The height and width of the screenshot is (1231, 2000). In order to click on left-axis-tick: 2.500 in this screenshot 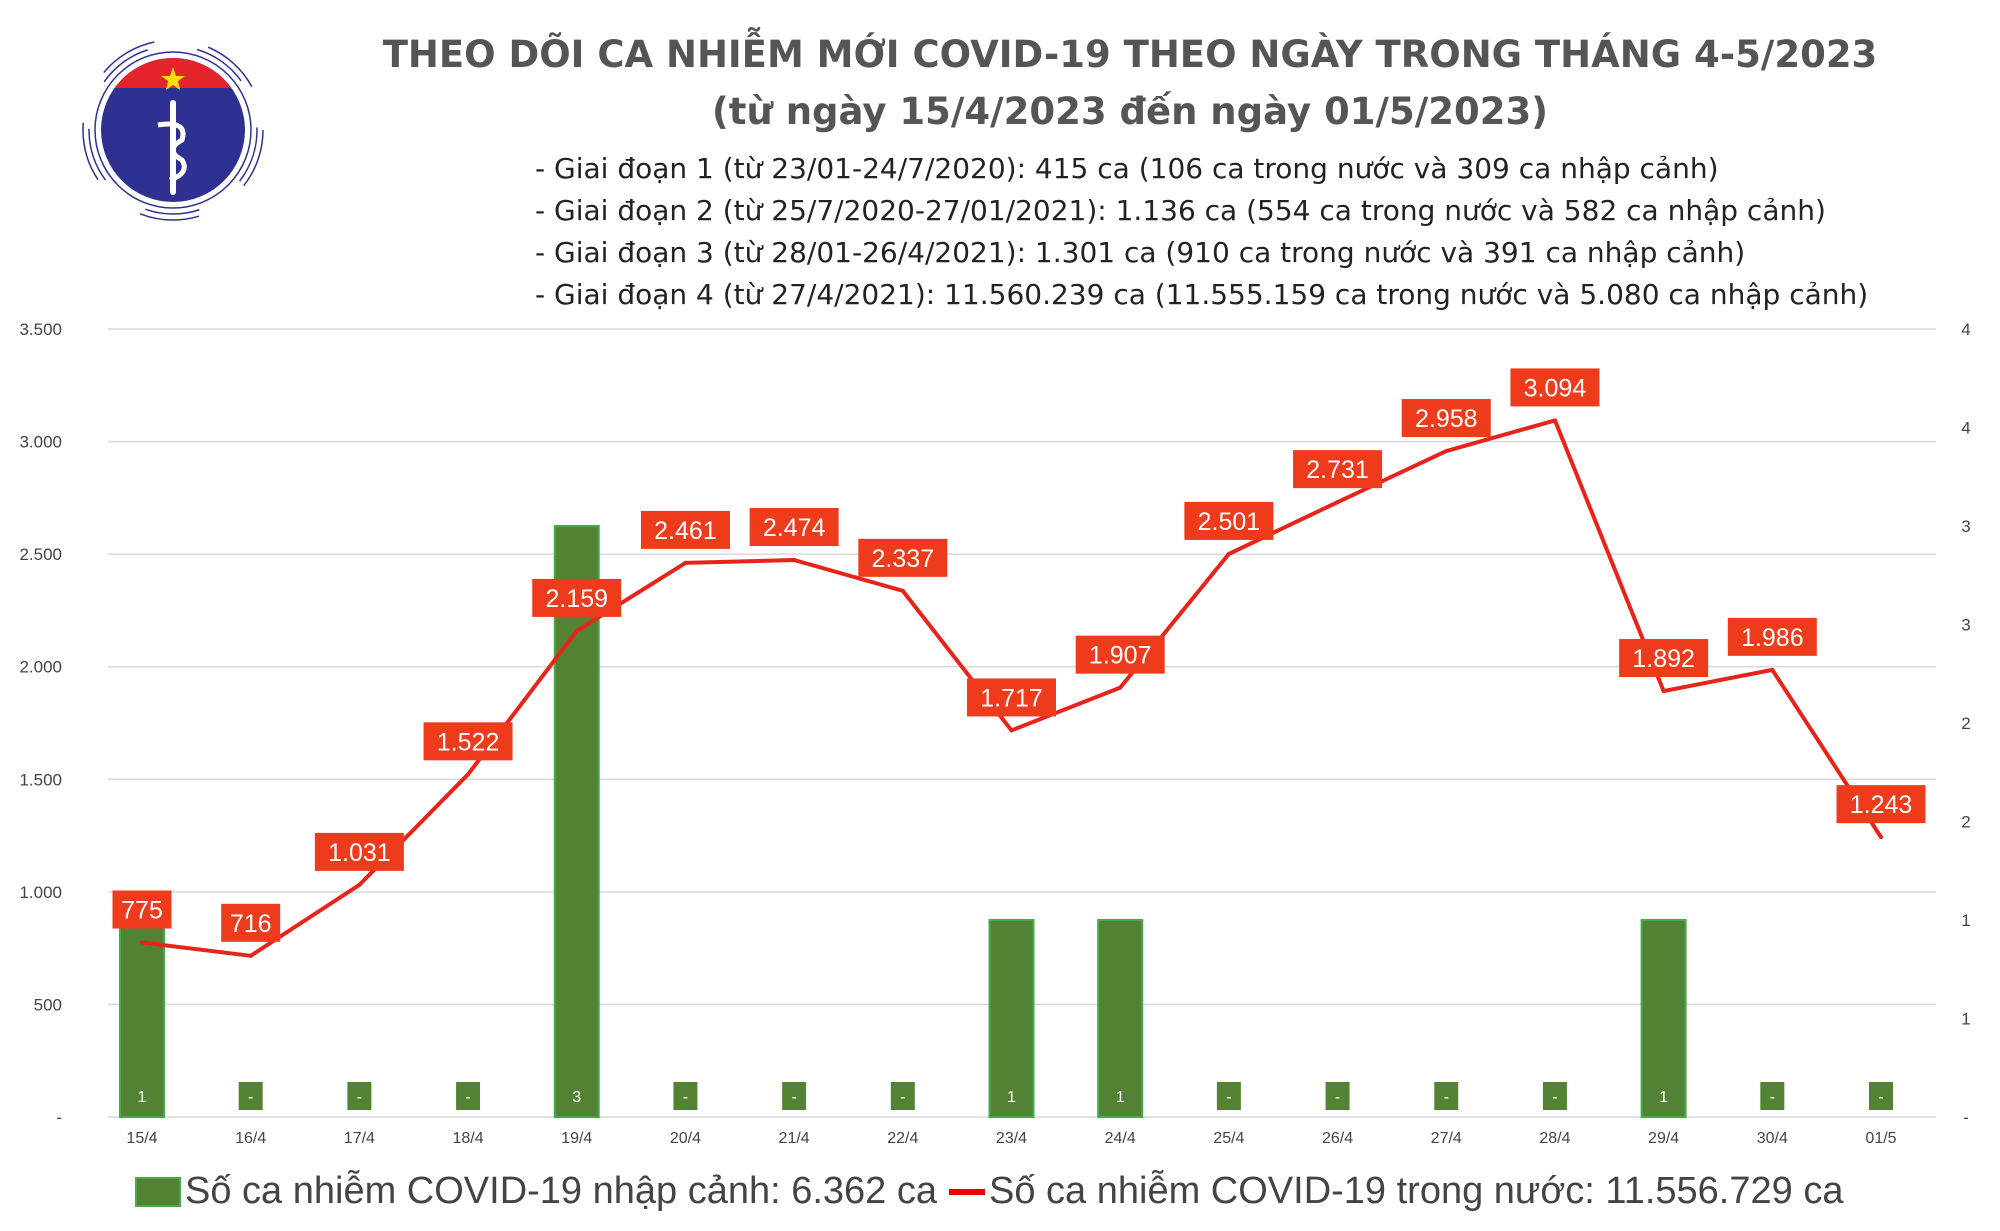, I will do `click(40, 554)`.